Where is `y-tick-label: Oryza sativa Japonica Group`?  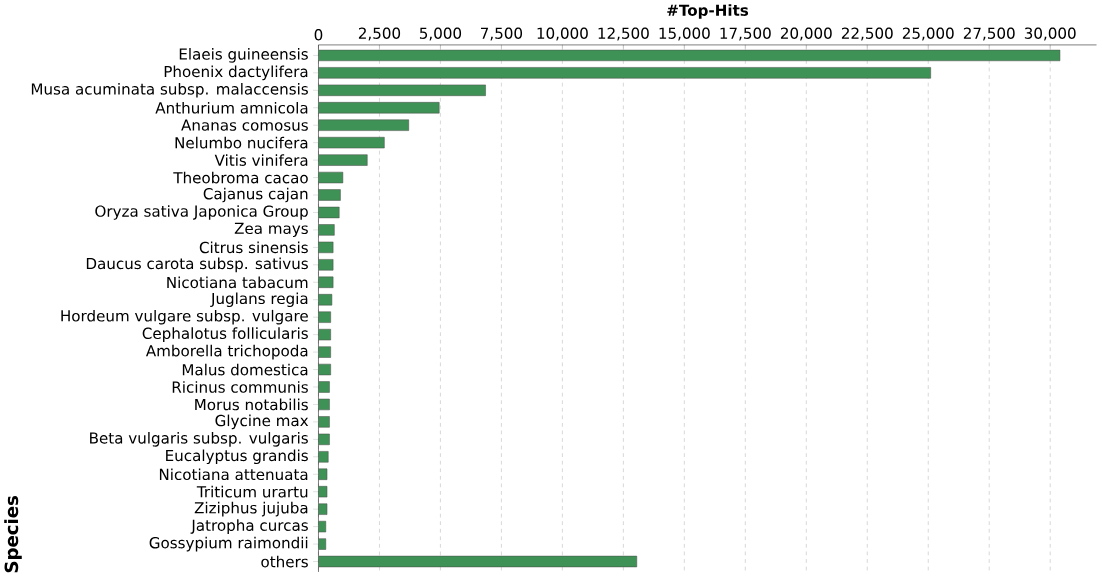
y-tick-label: Oryza sativa Japonica Group is located at coordinates (201, 212).